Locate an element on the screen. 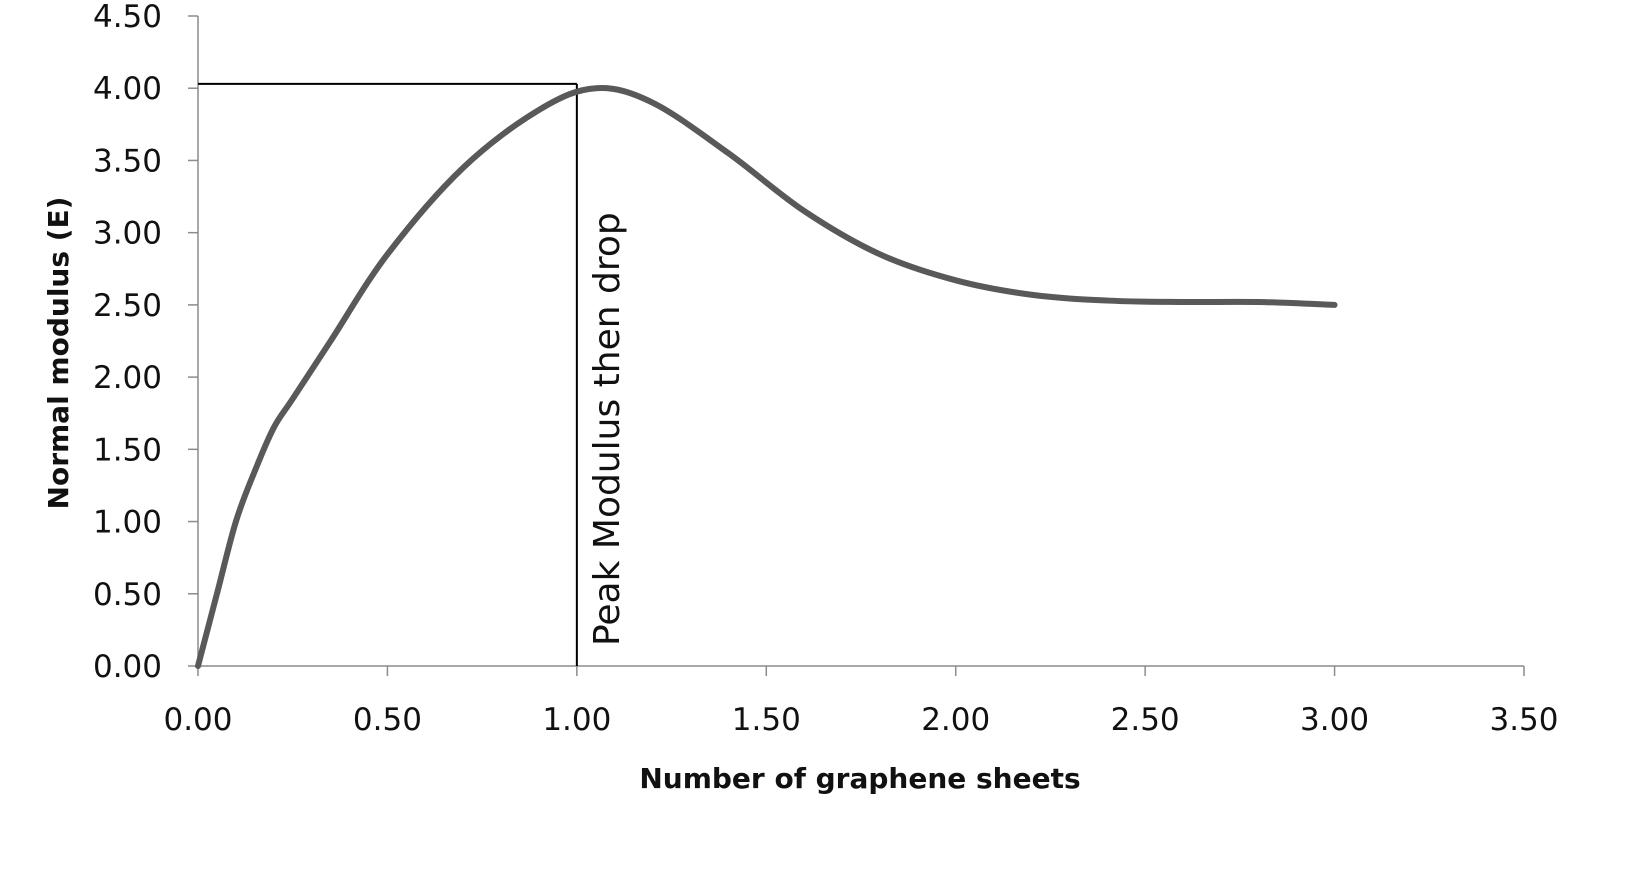 The height and width of the screenshot is (869, 1649). y-tick-label: 2.00 is located at coordinates (127, 378).